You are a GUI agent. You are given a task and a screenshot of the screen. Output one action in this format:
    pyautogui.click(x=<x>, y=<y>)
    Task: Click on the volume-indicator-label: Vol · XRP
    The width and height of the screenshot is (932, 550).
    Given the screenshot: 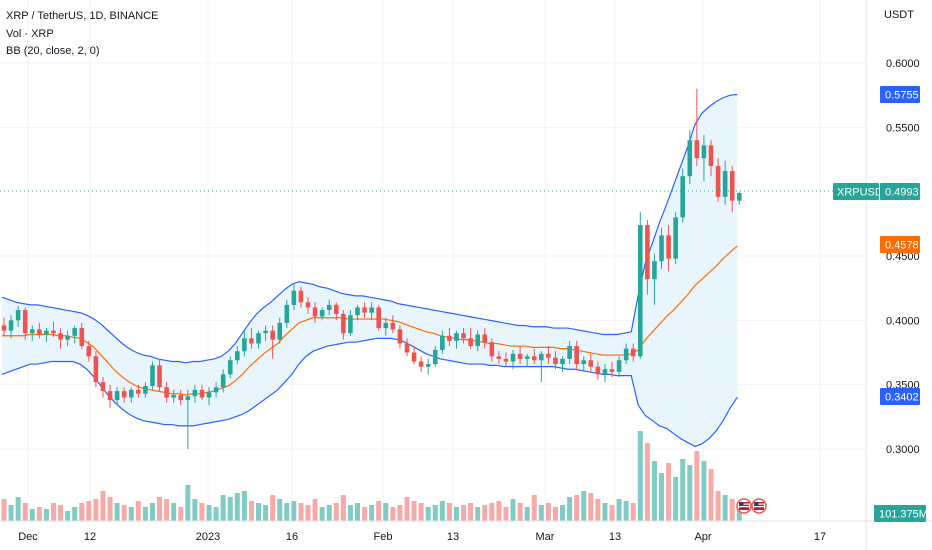 What is the action you would take?
    pyautogui.click(x=30, y=33)
    